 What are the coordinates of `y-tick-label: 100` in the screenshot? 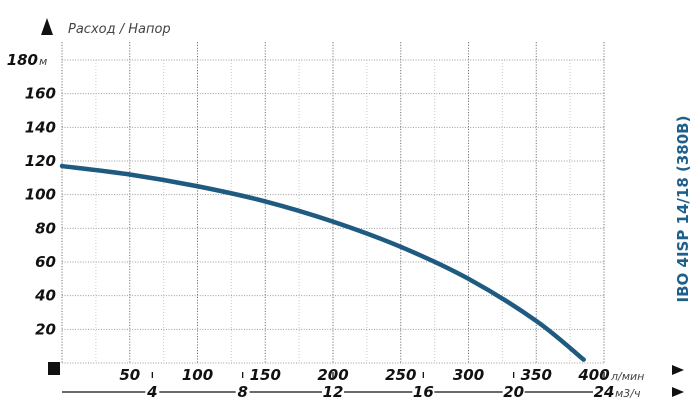 It's located at (40, 195).